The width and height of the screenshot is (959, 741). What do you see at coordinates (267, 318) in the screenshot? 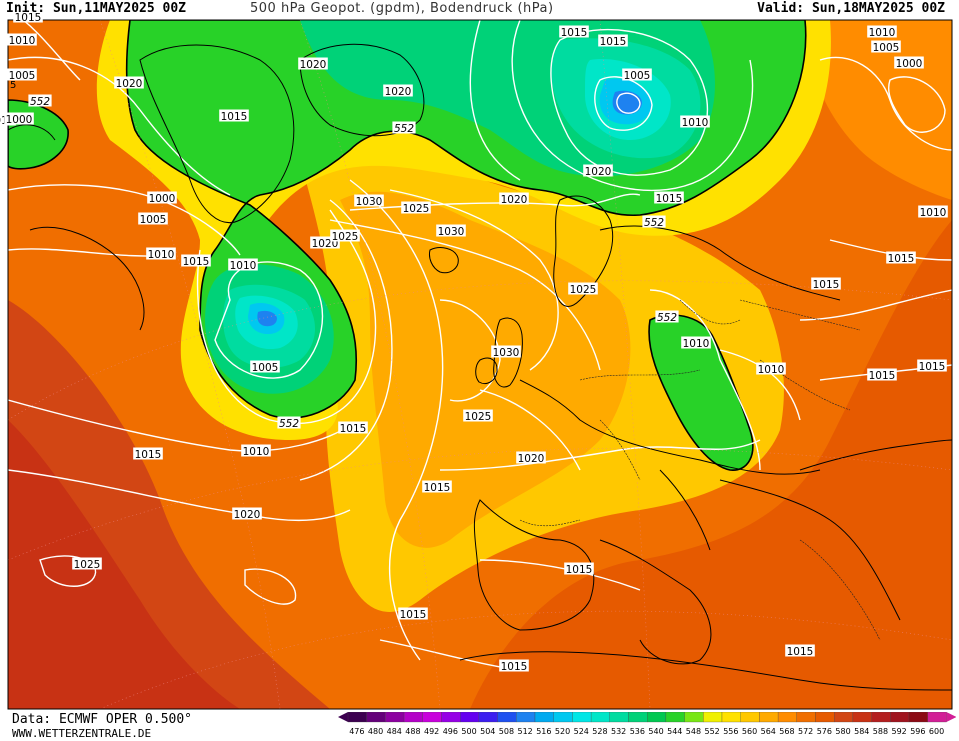
I see `geopot-532-atlantic-low` at bounding box center [267, 318].